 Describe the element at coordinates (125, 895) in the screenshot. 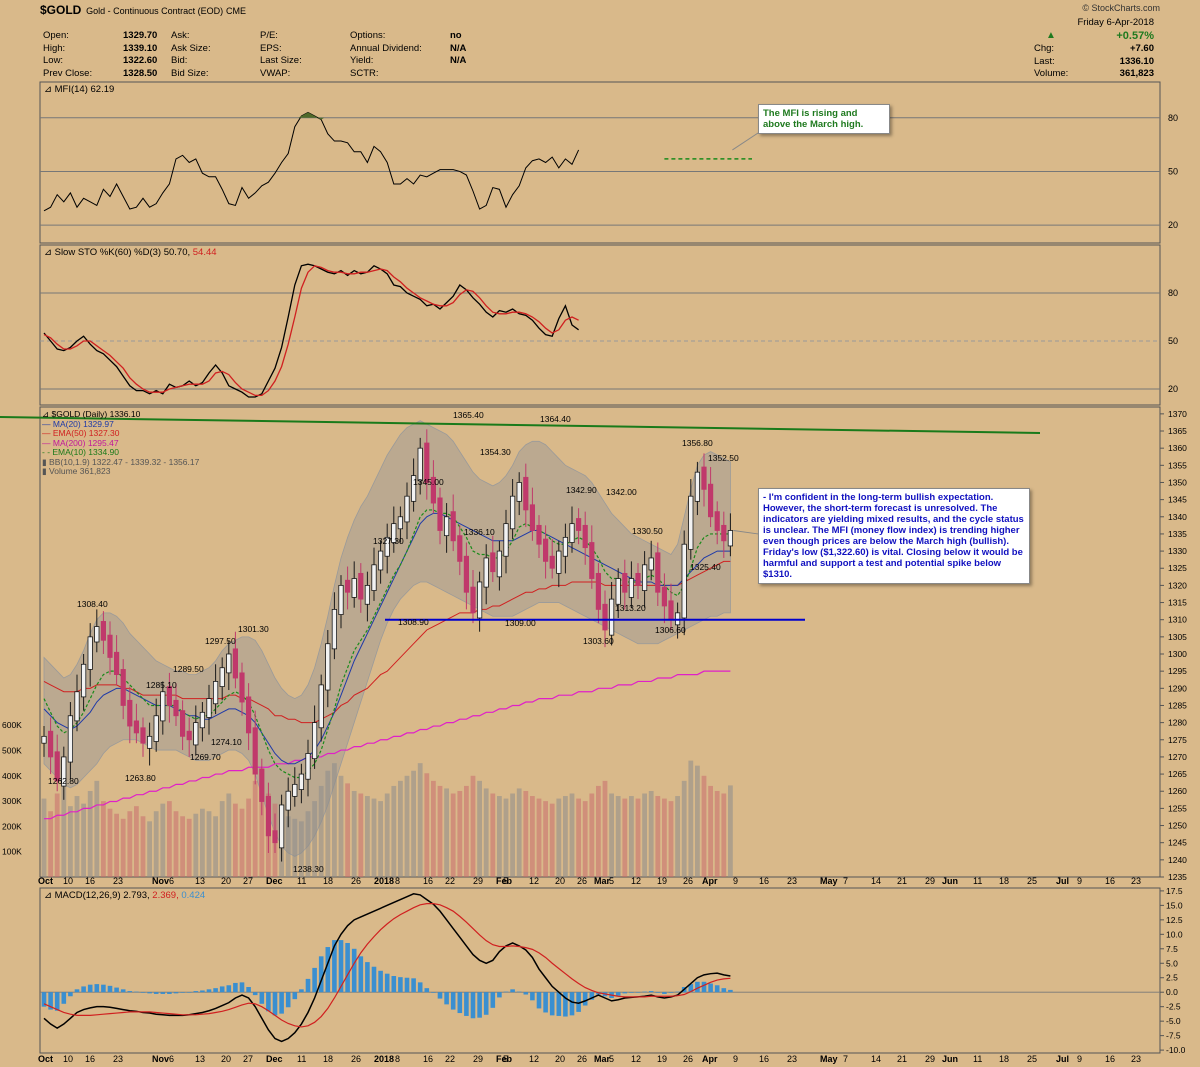

I see `macd-title: ⊿ MACD(12,26,9) 2.793, 2.369, 0.424` at that location.